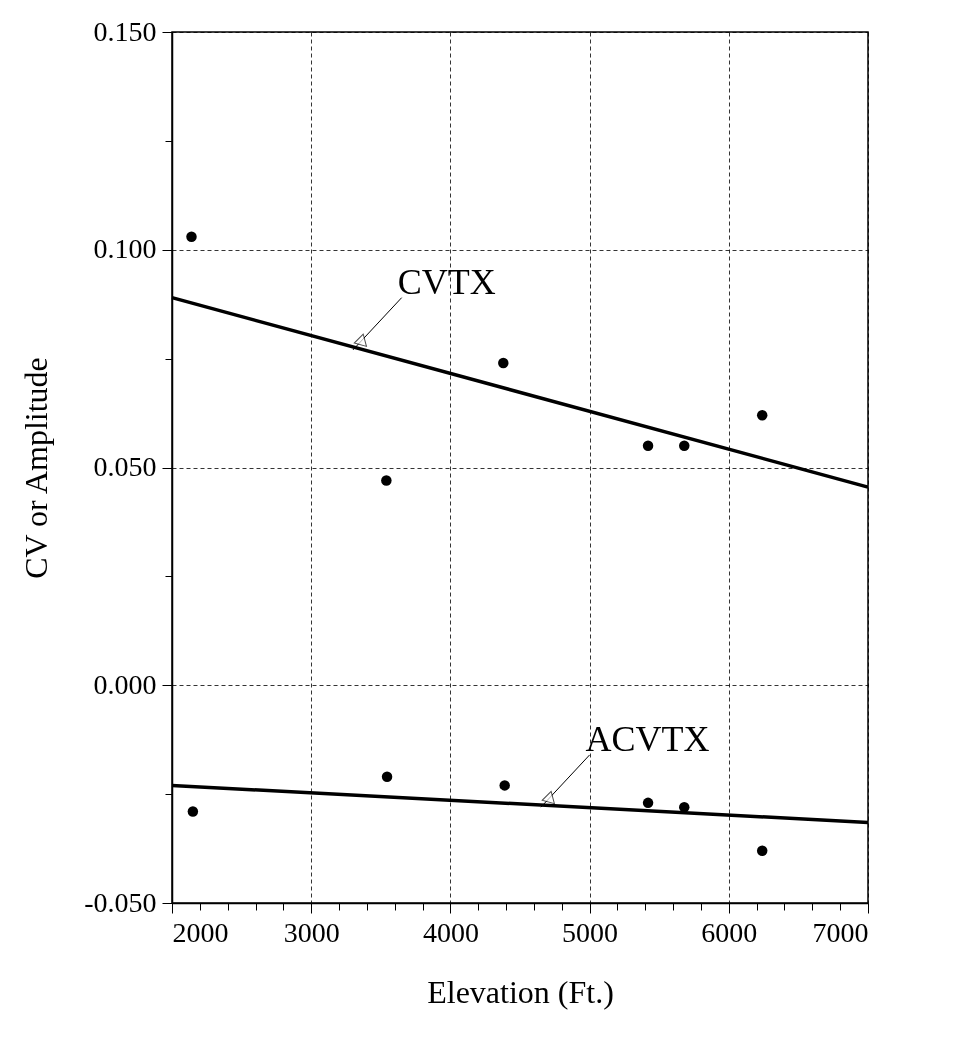 The width and height of the screenshot is (959, 1049). I want to click on x-tick-label: 5000, so click(590, 932).